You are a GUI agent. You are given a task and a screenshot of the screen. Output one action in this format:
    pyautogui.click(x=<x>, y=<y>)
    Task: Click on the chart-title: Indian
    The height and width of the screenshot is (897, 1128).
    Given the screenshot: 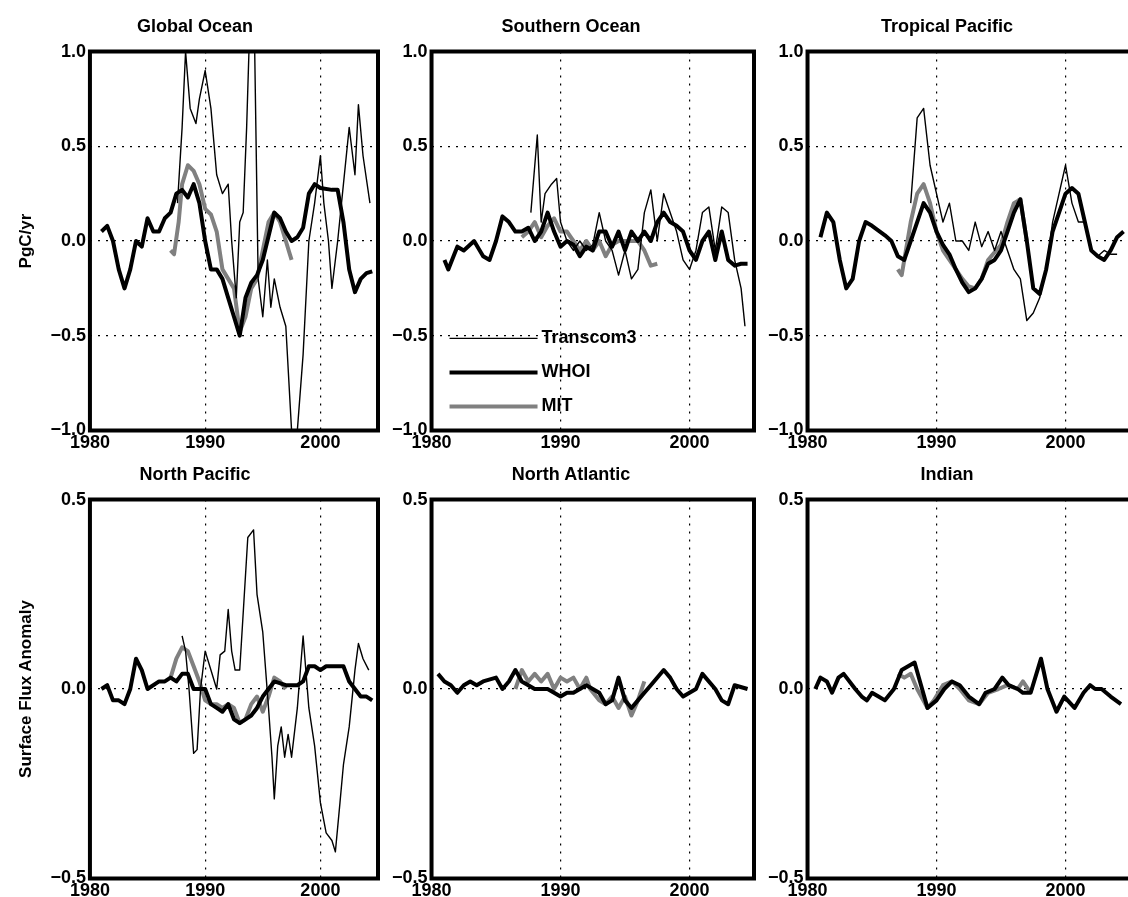 What is the action you would take?
    pyautogui.click(x=947, y=473)
    